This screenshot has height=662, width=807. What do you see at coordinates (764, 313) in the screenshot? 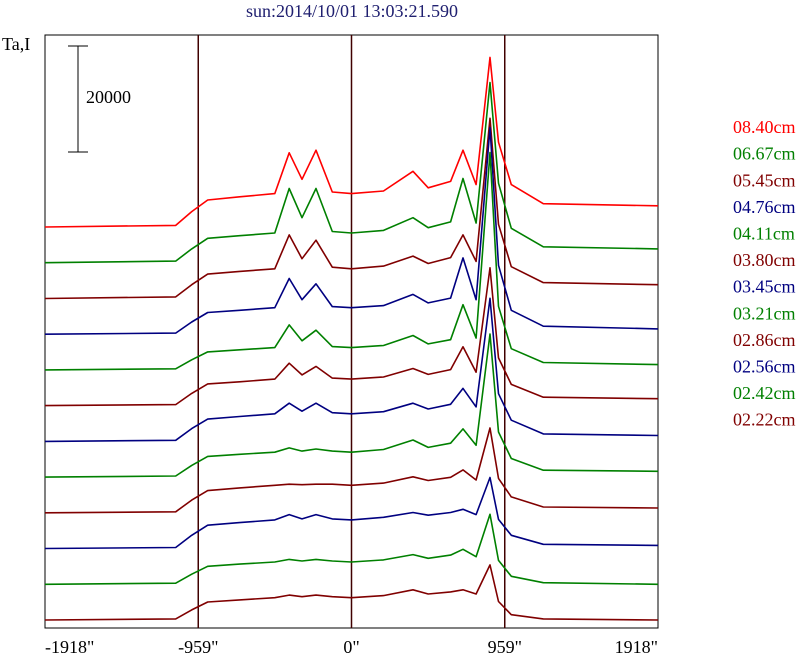
I see `legend-entry: 03.21cm` at bounding box center [764, 313].